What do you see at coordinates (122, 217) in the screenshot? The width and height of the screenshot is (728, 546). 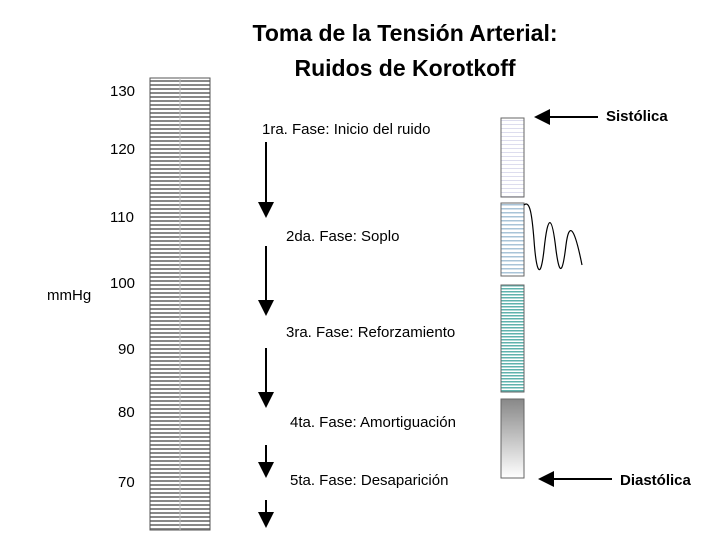 I see `scale-label: 110` at bounding box center [122, 217].